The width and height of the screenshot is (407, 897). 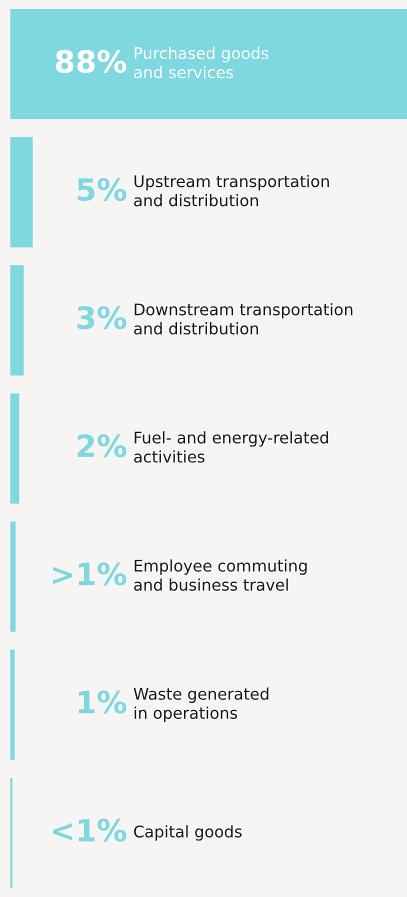 I want to click on y-tick-label: Fuel- and energy-related activities, so click(x=231, y=447).